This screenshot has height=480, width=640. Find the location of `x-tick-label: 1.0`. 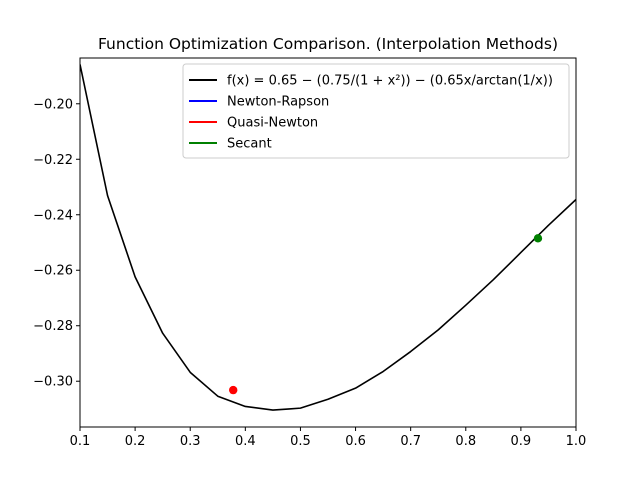

x-tick-label: 1.0 is located at coordinates (576, 441).